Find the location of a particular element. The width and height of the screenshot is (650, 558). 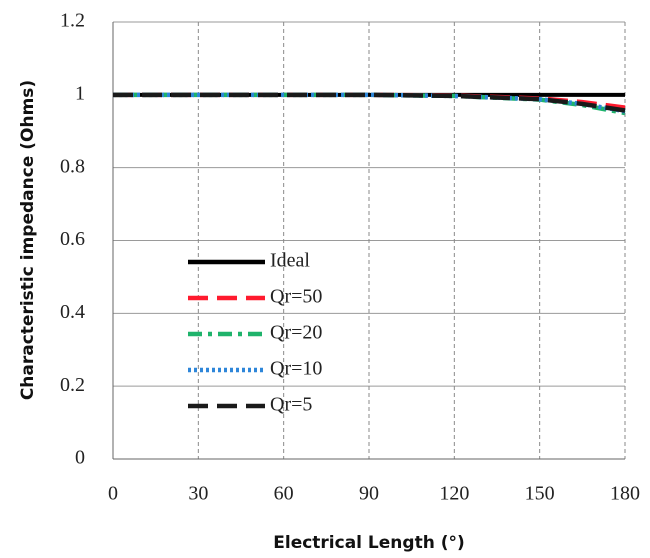

y-tick-label: 0.6 is located at coordinates (72, 239).